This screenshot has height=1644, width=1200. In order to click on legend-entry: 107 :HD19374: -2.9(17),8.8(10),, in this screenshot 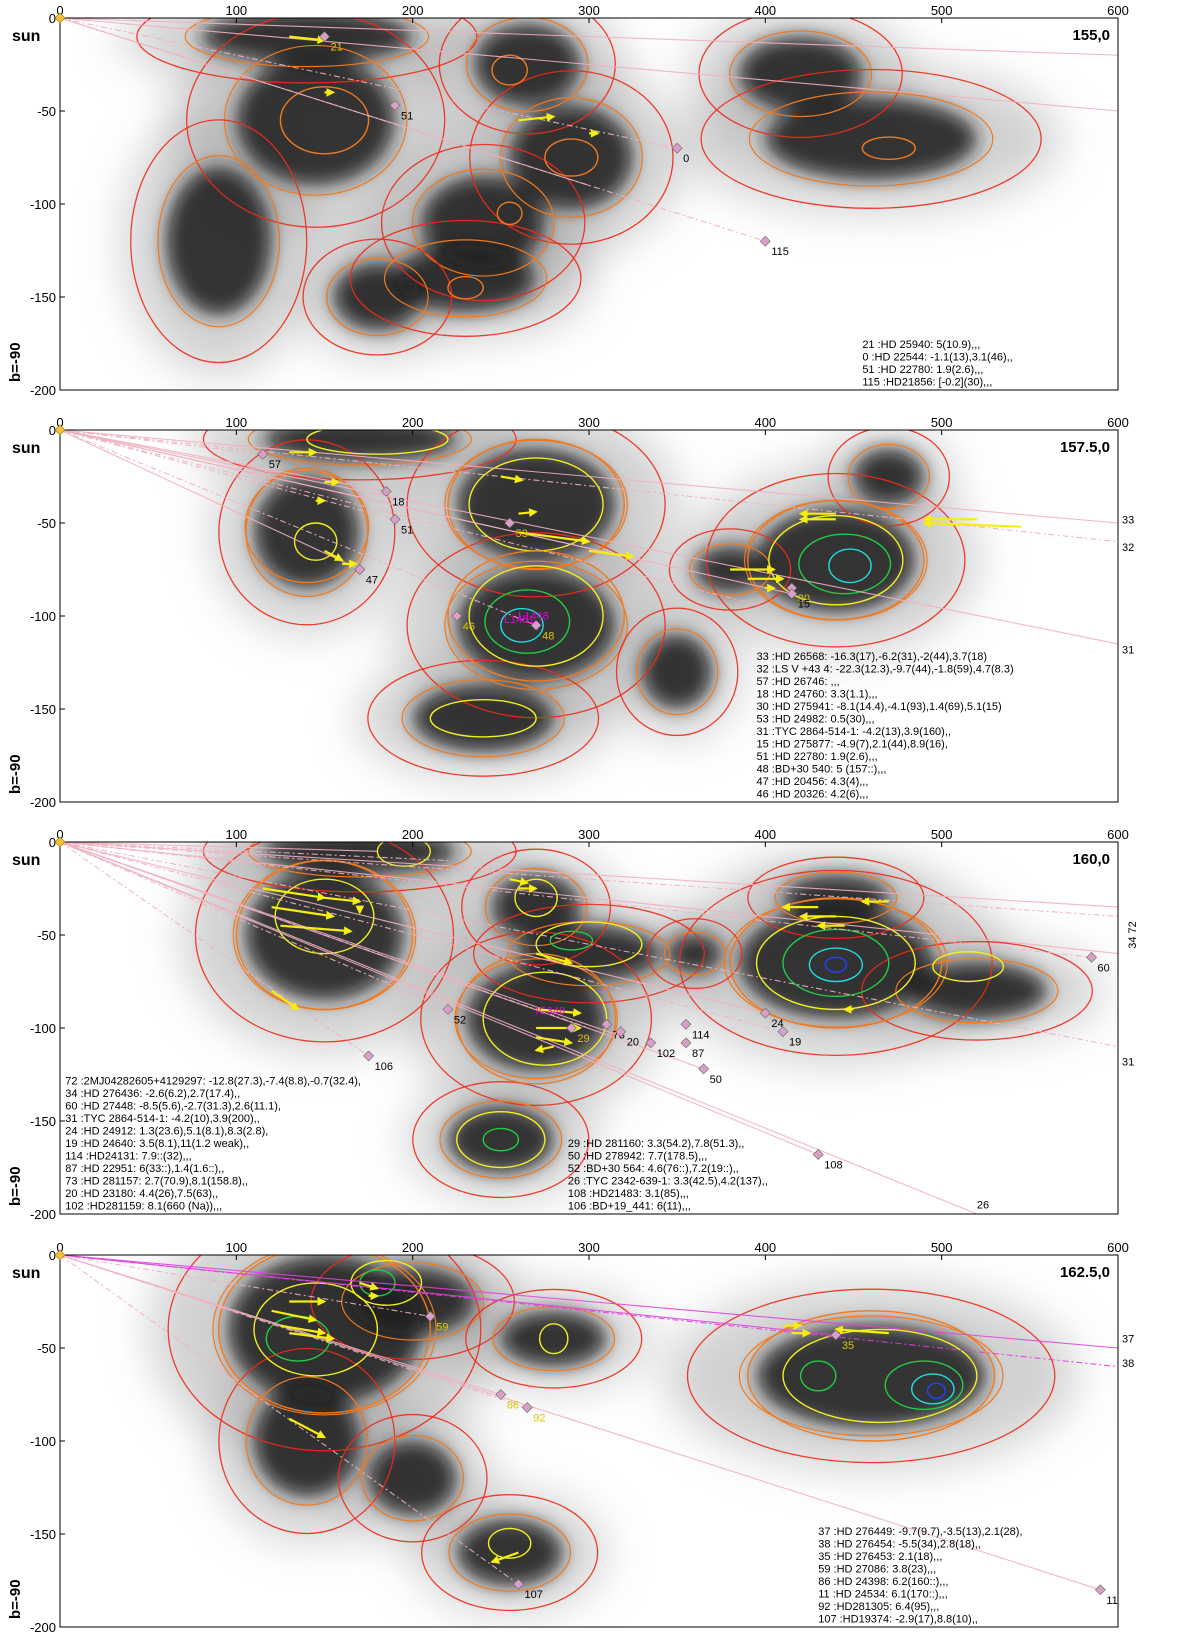, I will do `click(898, 1620)`.